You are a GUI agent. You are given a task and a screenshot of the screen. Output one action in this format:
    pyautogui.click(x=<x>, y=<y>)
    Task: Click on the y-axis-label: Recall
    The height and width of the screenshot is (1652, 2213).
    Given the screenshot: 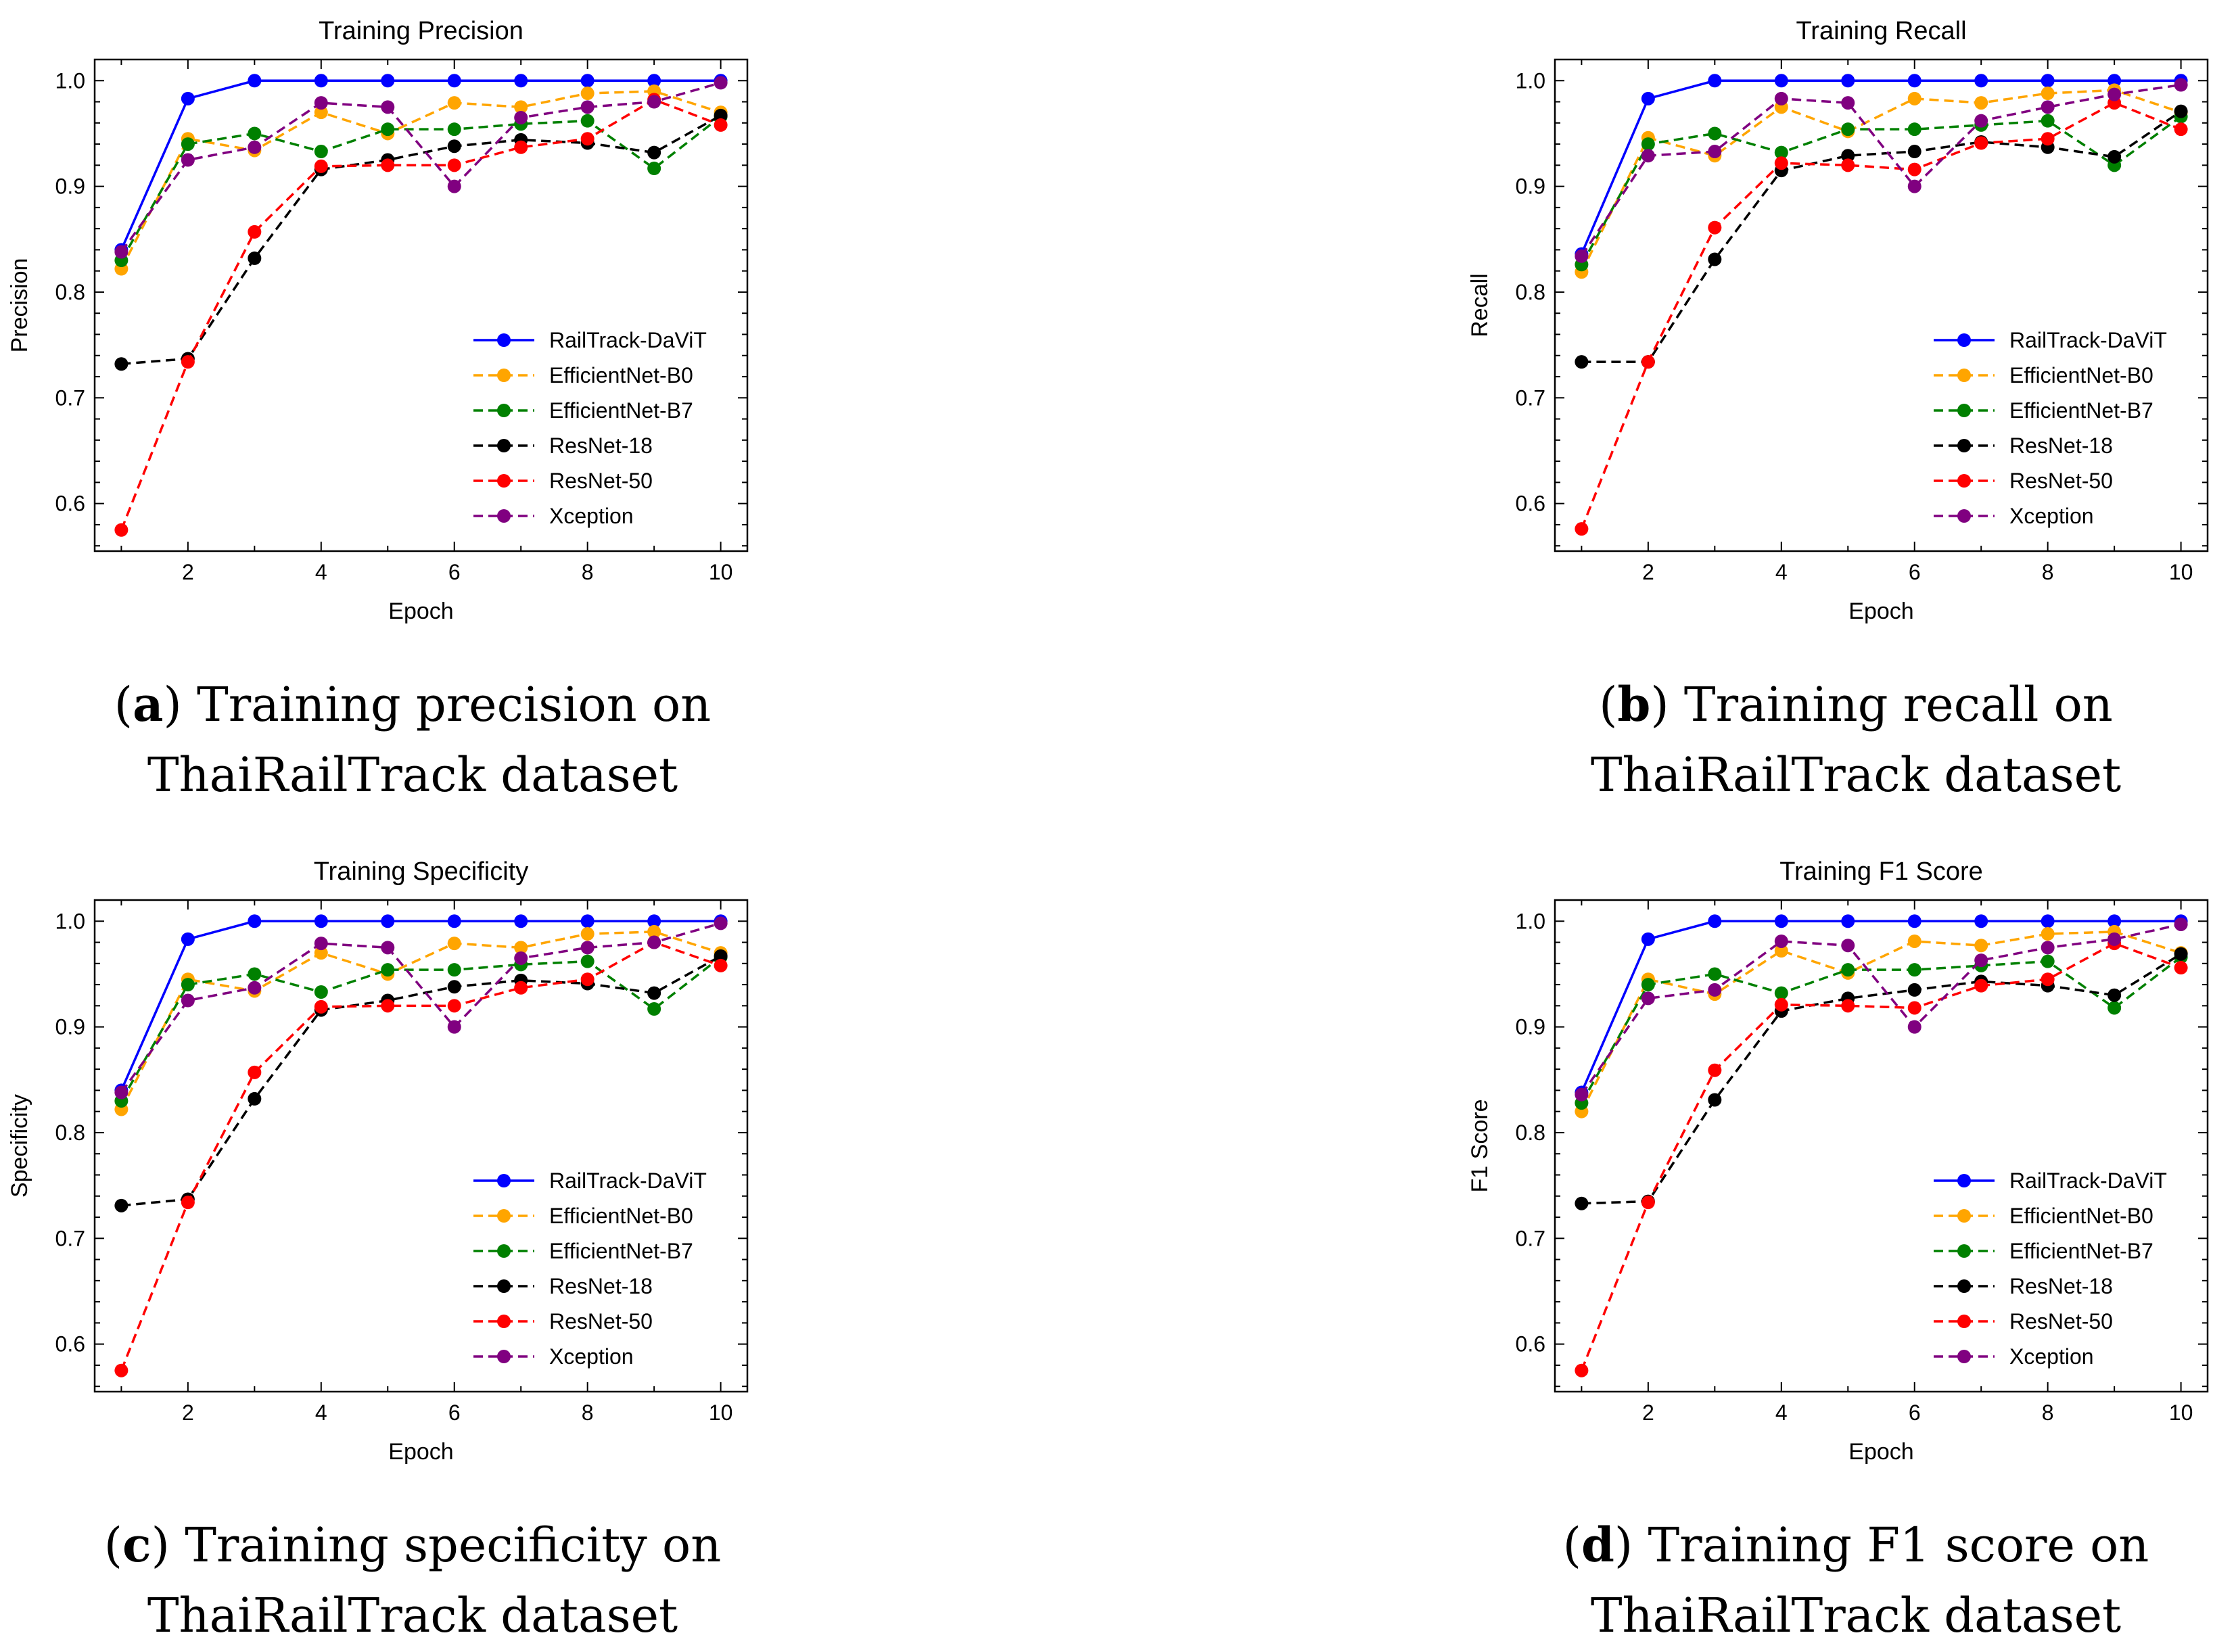 What is the action you would take?
    pyautogui.click(x=1480, y=305)
    